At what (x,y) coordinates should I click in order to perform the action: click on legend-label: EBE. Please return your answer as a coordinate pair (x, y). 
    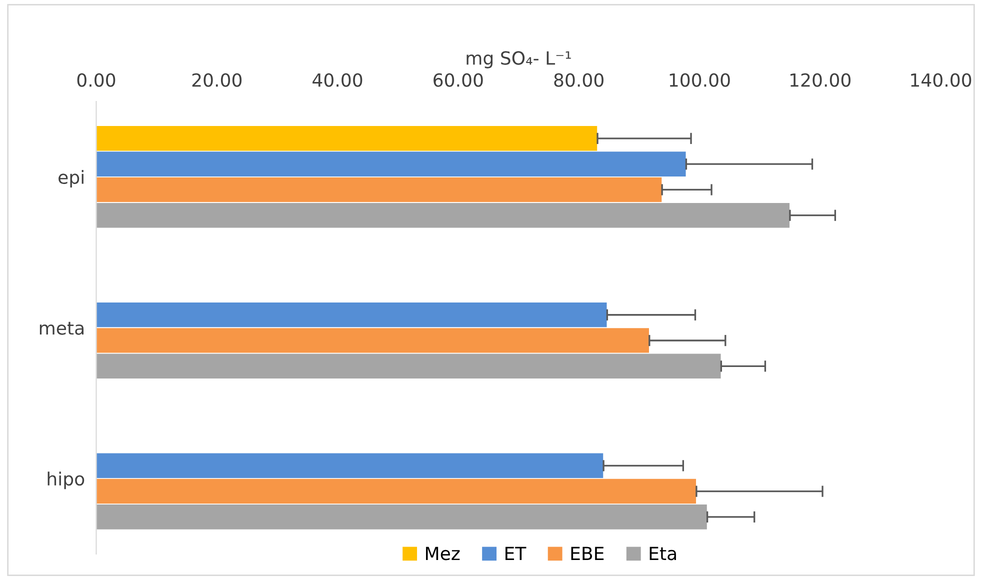
    Looking at the image, I should click on (587, 553).